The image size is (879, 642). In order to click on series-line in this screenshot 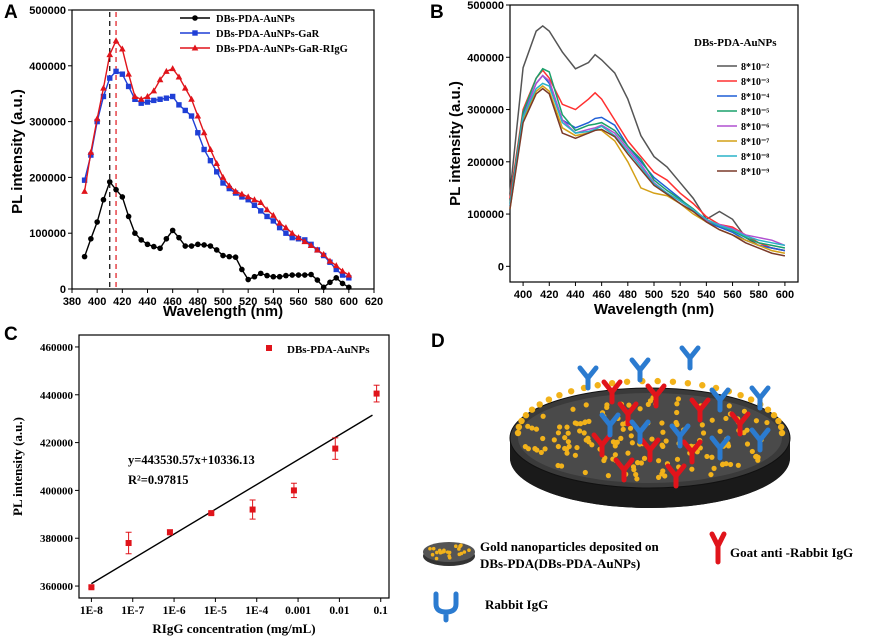, I will do `click(647, 172)`.